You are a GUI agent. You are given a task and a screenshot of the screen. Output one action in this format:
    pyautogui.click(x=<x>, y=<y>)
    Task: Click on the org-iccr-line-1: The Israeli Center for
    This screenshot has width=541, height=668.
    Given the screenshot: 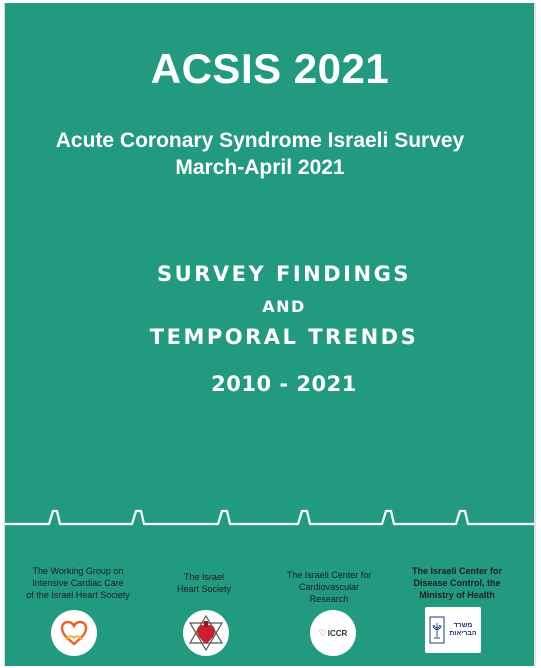 What is the action you would take?
    pyautogui.click(x=329, y=575)
    